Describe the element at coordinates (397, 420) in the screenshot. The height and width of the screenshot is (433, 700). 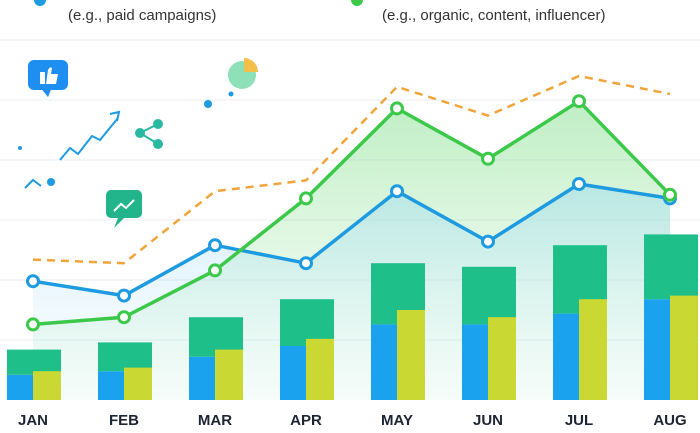
I see `x-tick-label: MAY` at that location.